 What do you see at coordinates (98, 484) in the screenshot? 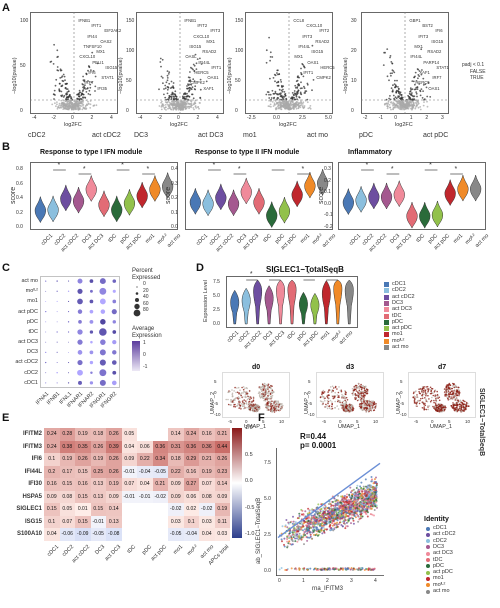
I see `heatmap-cell: 0.13` at bounding box center [98, 484].